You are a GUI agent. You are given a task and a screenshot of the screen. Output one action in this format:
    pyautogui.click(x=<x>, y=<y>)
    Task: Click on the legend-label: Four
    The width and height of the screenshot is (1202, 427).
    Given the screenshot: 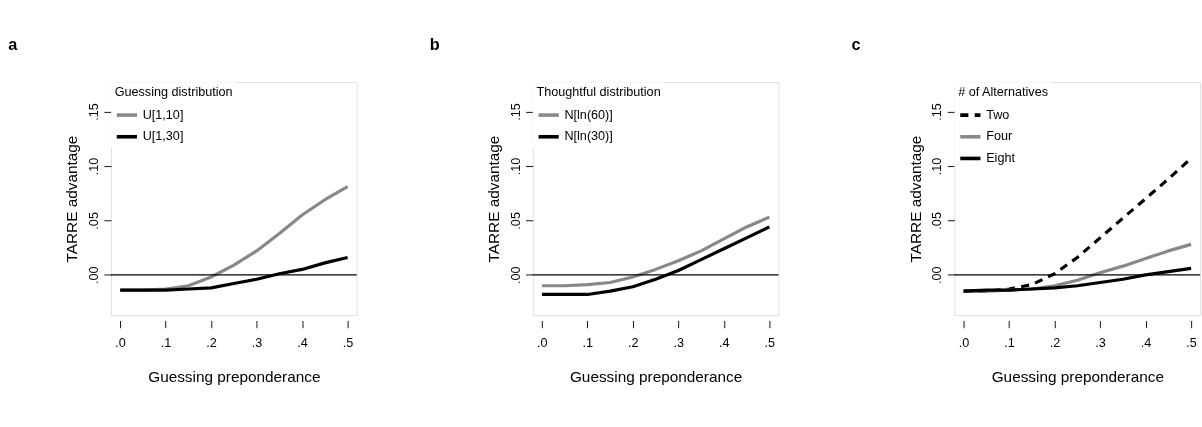 What is the action you would take?
    pyautogui.click(x=999, y=136)
    